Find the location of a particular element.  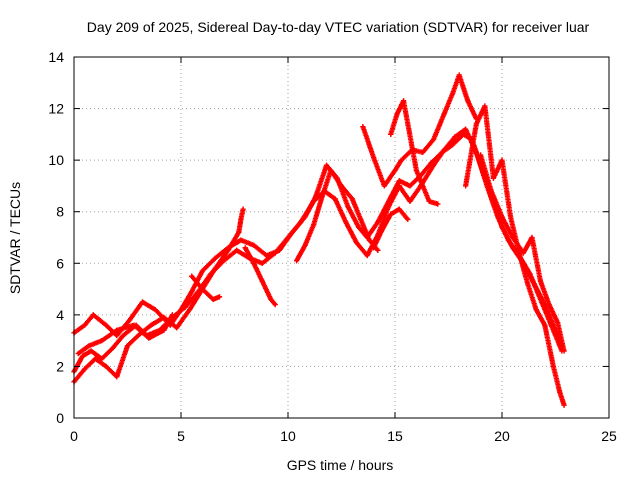

y-tick-label: 14 is located at coordinates (56, 57).